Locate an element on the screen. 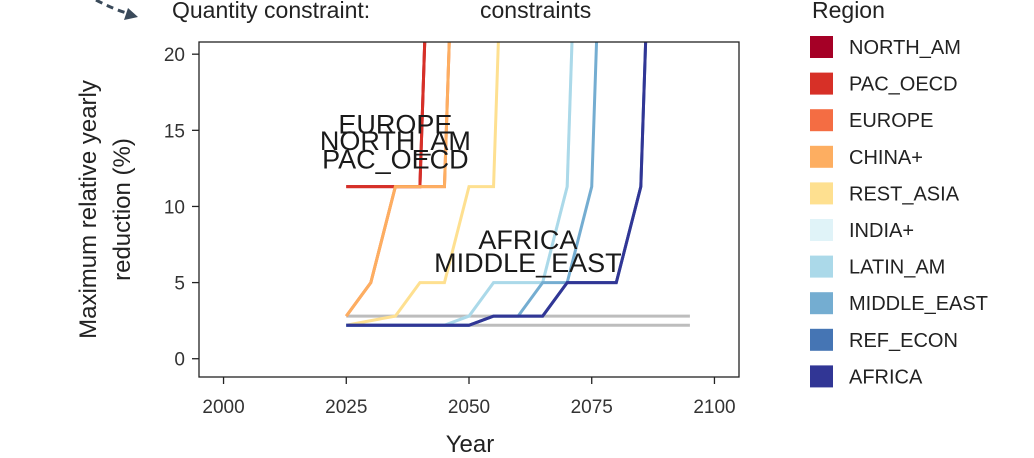  legend-label: REST_ASIA is located at coordinates (904, 194).